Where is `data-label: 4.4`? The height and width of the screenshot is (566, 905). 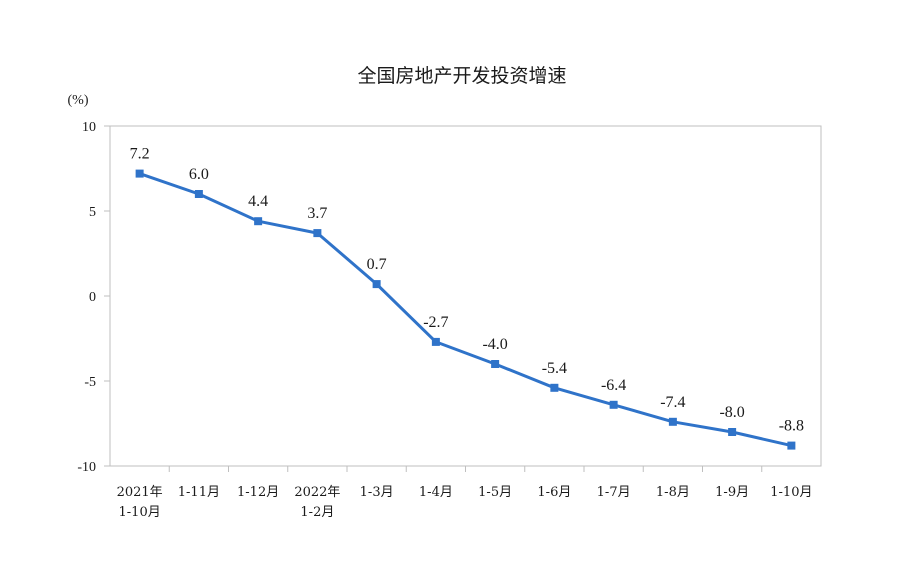 data-label: 4.4 is located at coordinates (258, 201).